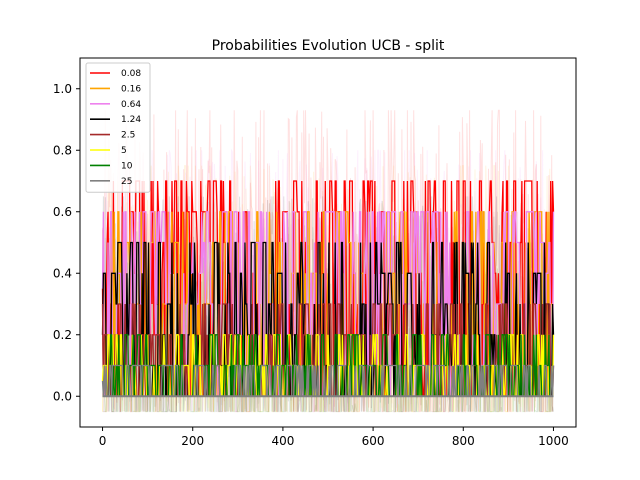 The image size is (640, 480). I want to click on y-axis: 0.0 0.2 0.4 0.6 0.8 1.0, so click(66, 242).